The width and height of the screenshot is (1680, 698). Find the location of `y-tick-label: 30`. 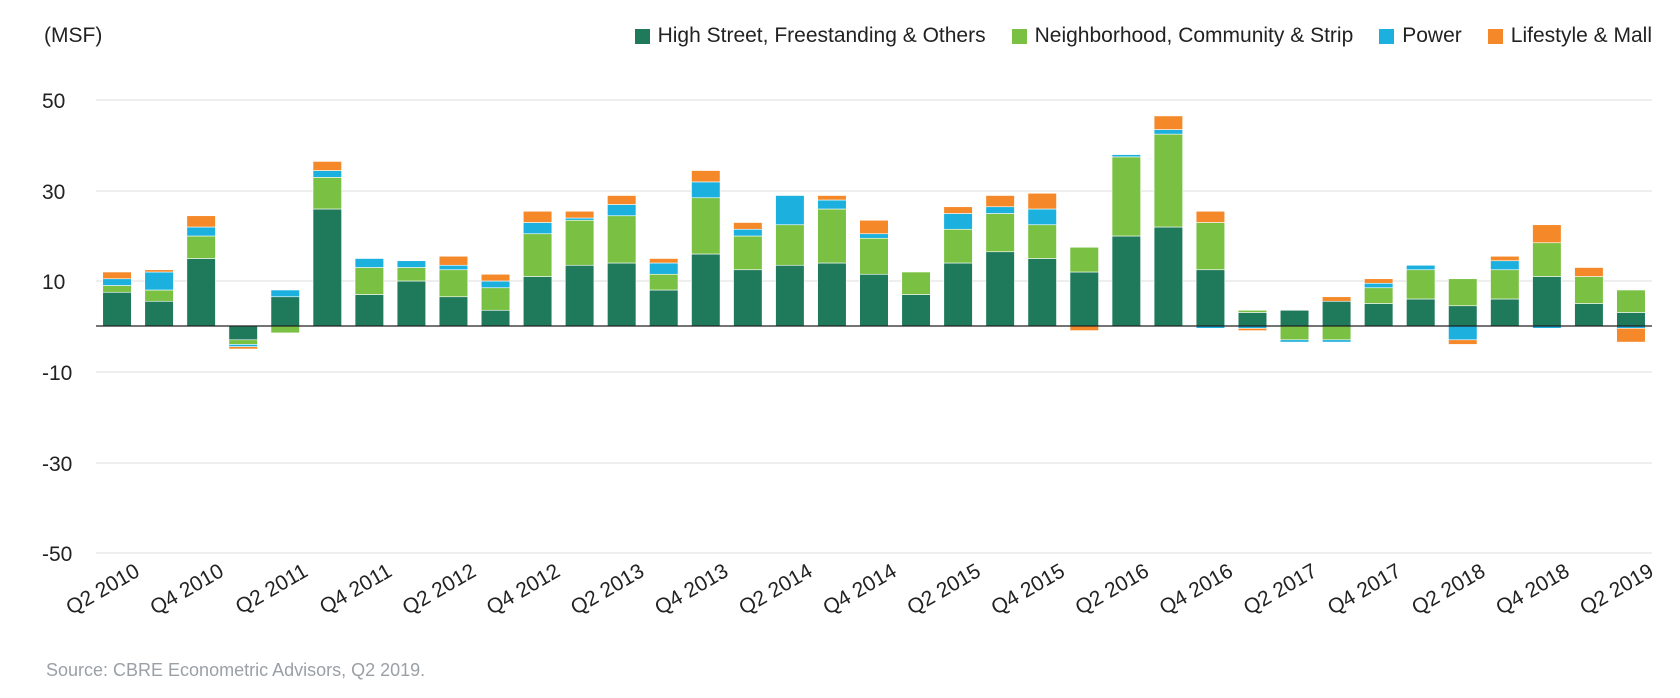

y-tick-label: 30 is located at coordinates (53, 192).